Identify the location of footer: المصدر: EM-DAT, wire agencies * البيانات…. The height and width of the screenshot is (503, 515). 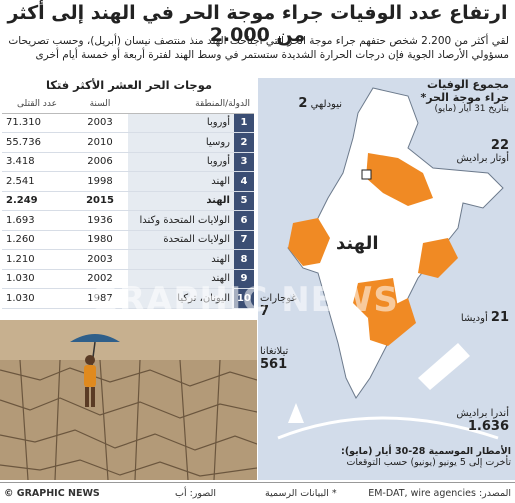
(257, 492).